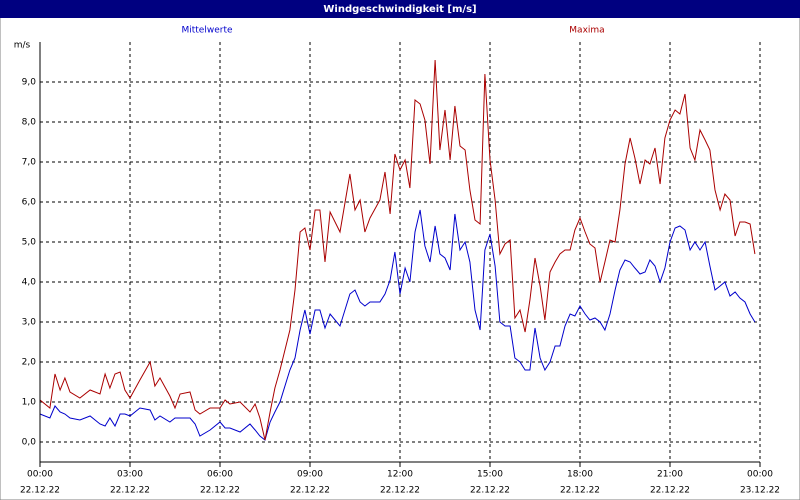  I want to click on x-tick-label: 06:00, so click(220, 475).